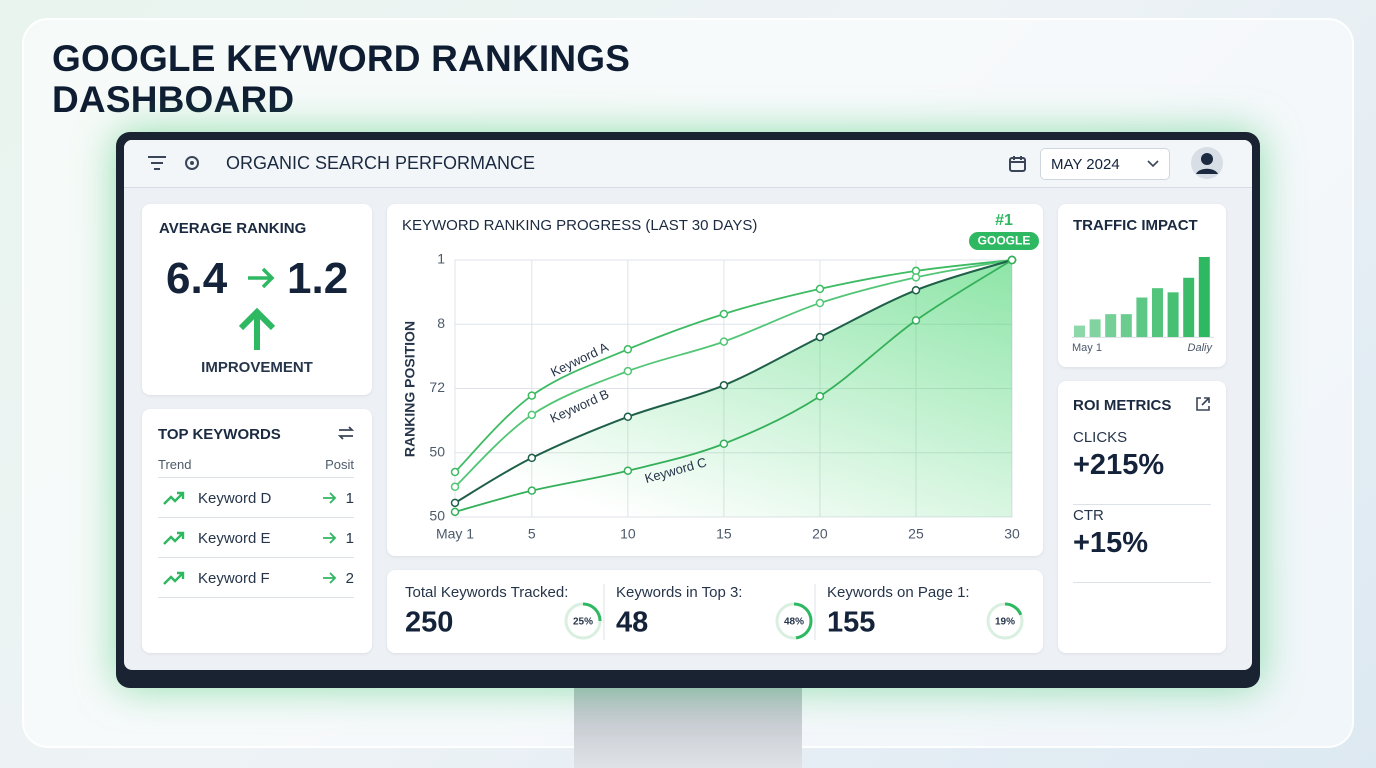 The height and width of the screenshot is (768, 1376). What do you see at coordinates (234, 578) in the screenshot?
I see `keyword: Keyword F` at bounding box center [234, 578].